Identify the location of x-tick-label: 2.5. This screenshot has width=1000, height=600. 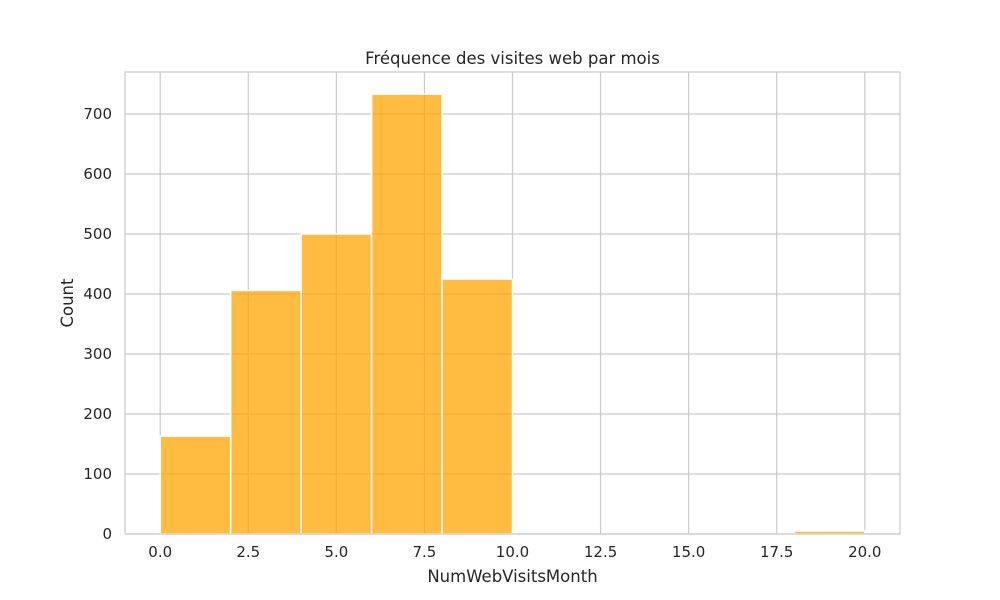
(248, 552).